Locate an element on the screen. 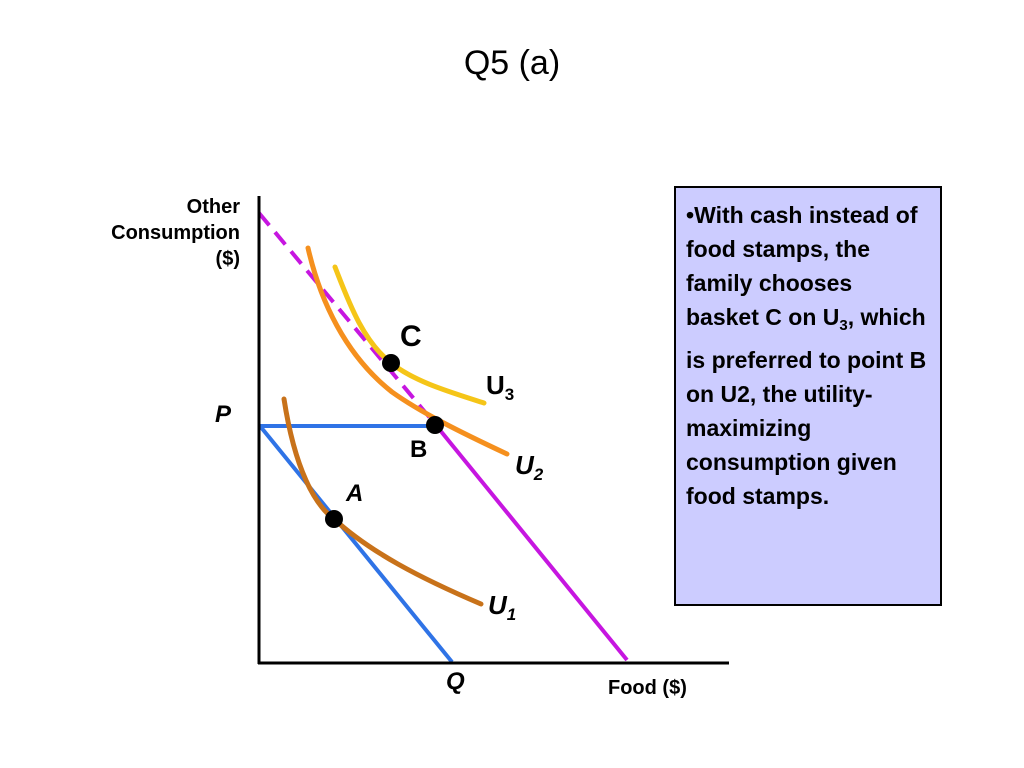  u2-label-sub: 2 is located at coordinates (538, 474).